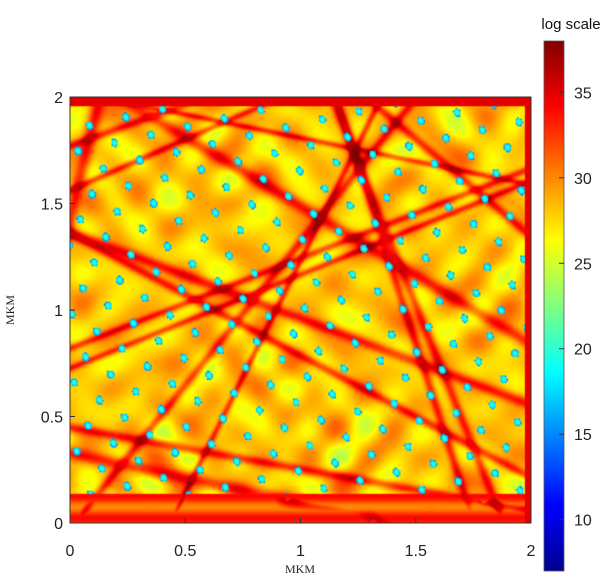 Image resolution: width=611 pixels, height=576 pixels. I want to click on y-axis-label: MKM, so click(10, 310).